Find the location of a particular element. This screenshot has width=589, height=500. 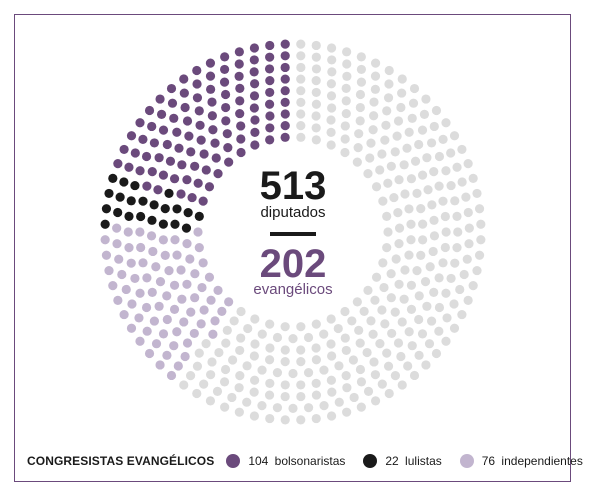

legend-swatch-lulistas is located at coordinates (370, 461).